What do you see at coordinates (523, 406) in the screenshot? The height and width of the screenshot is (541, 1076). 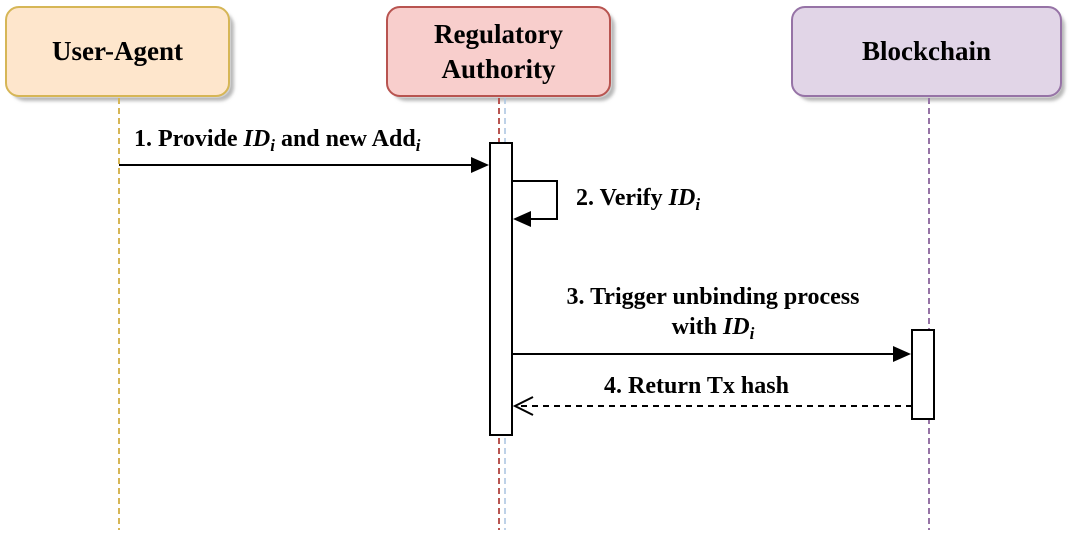 I see `message-4-arrowhead` at bounding box center [523, 406].